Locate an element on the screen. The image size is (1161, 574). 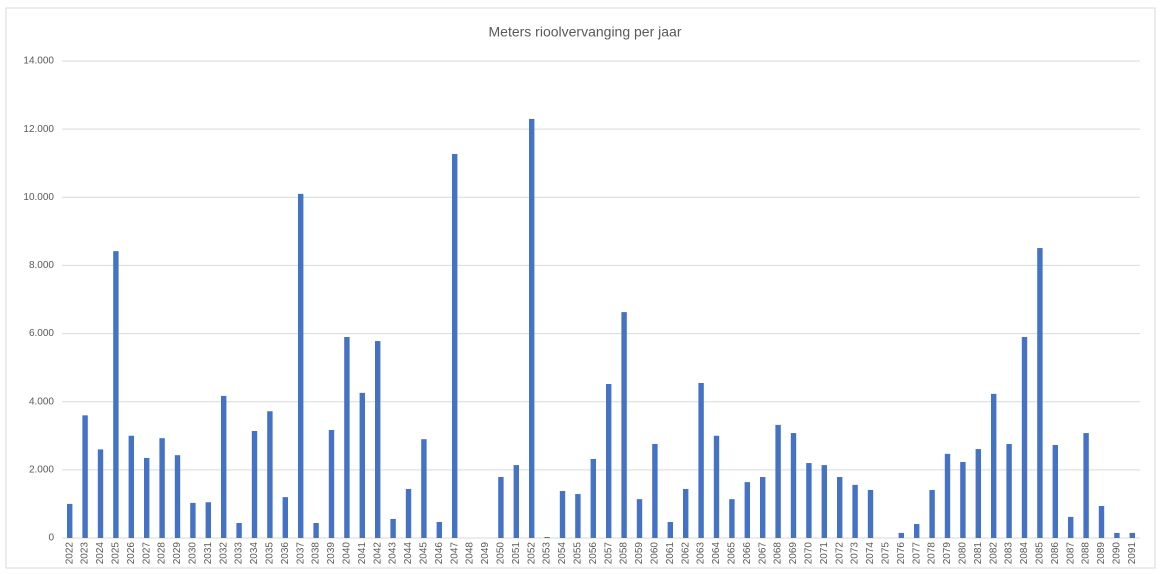
x-tick-label: 2056 is located at coordinates (593, 553).